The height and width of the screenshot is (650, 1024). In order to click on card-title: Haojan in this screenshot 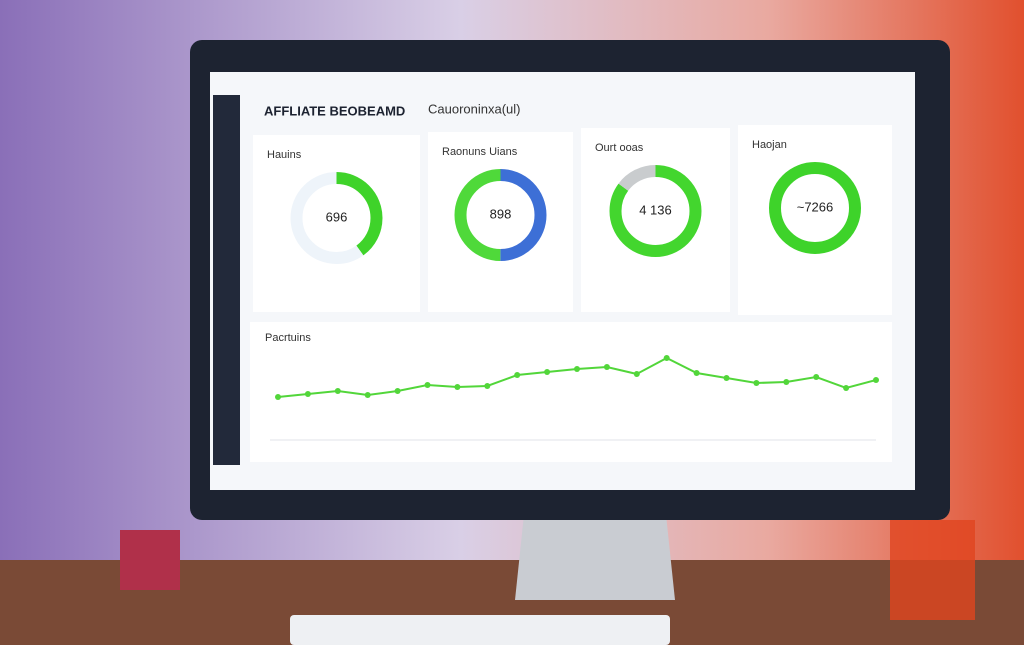, I will do `click(769, 145)`.